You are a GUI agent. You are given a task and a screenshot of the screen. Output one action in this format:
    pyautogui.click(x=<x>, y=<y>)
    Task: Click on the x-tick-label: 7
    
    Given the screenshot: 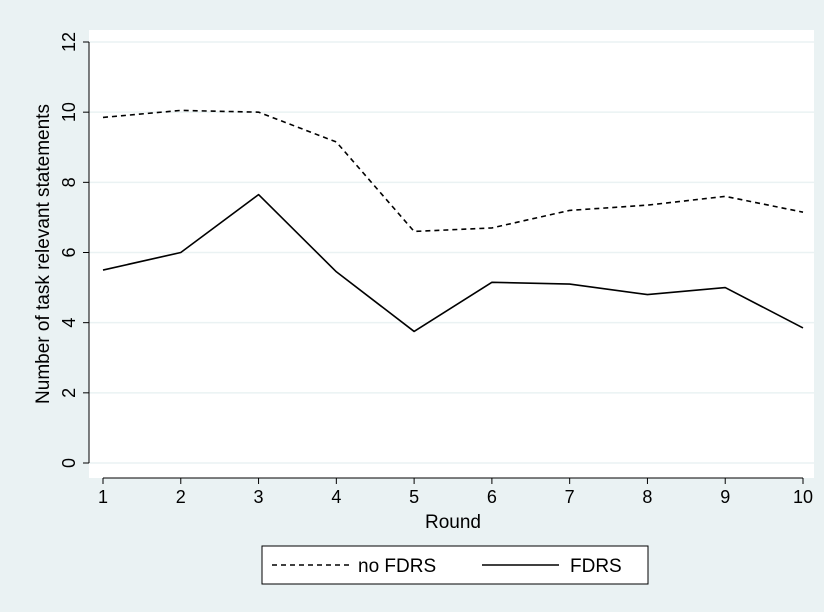 What is the action you would take?
    pyautogui.click(x=570, y=497)
    